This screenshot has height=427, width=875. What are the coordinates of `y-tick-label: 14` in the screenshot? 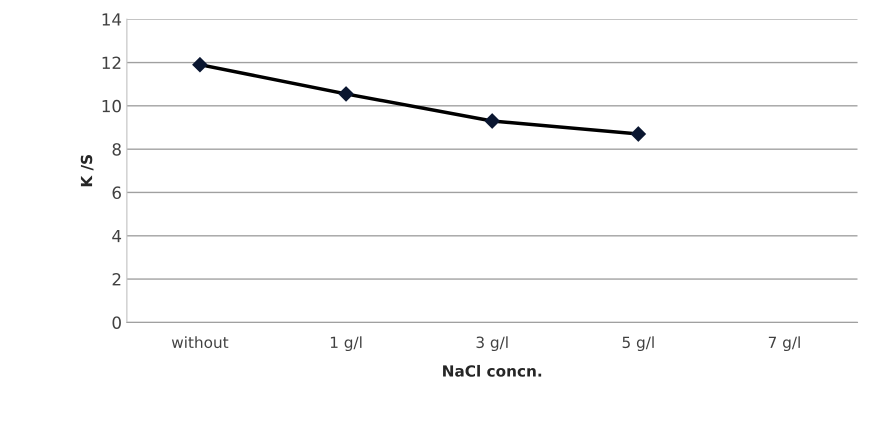 It's located at (112, 19).